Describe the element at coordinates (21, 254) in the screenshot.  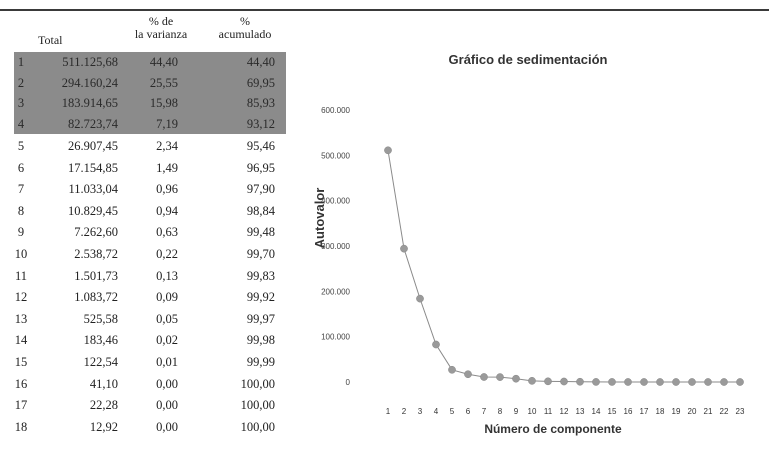
I see `row-index: 10` at that location.